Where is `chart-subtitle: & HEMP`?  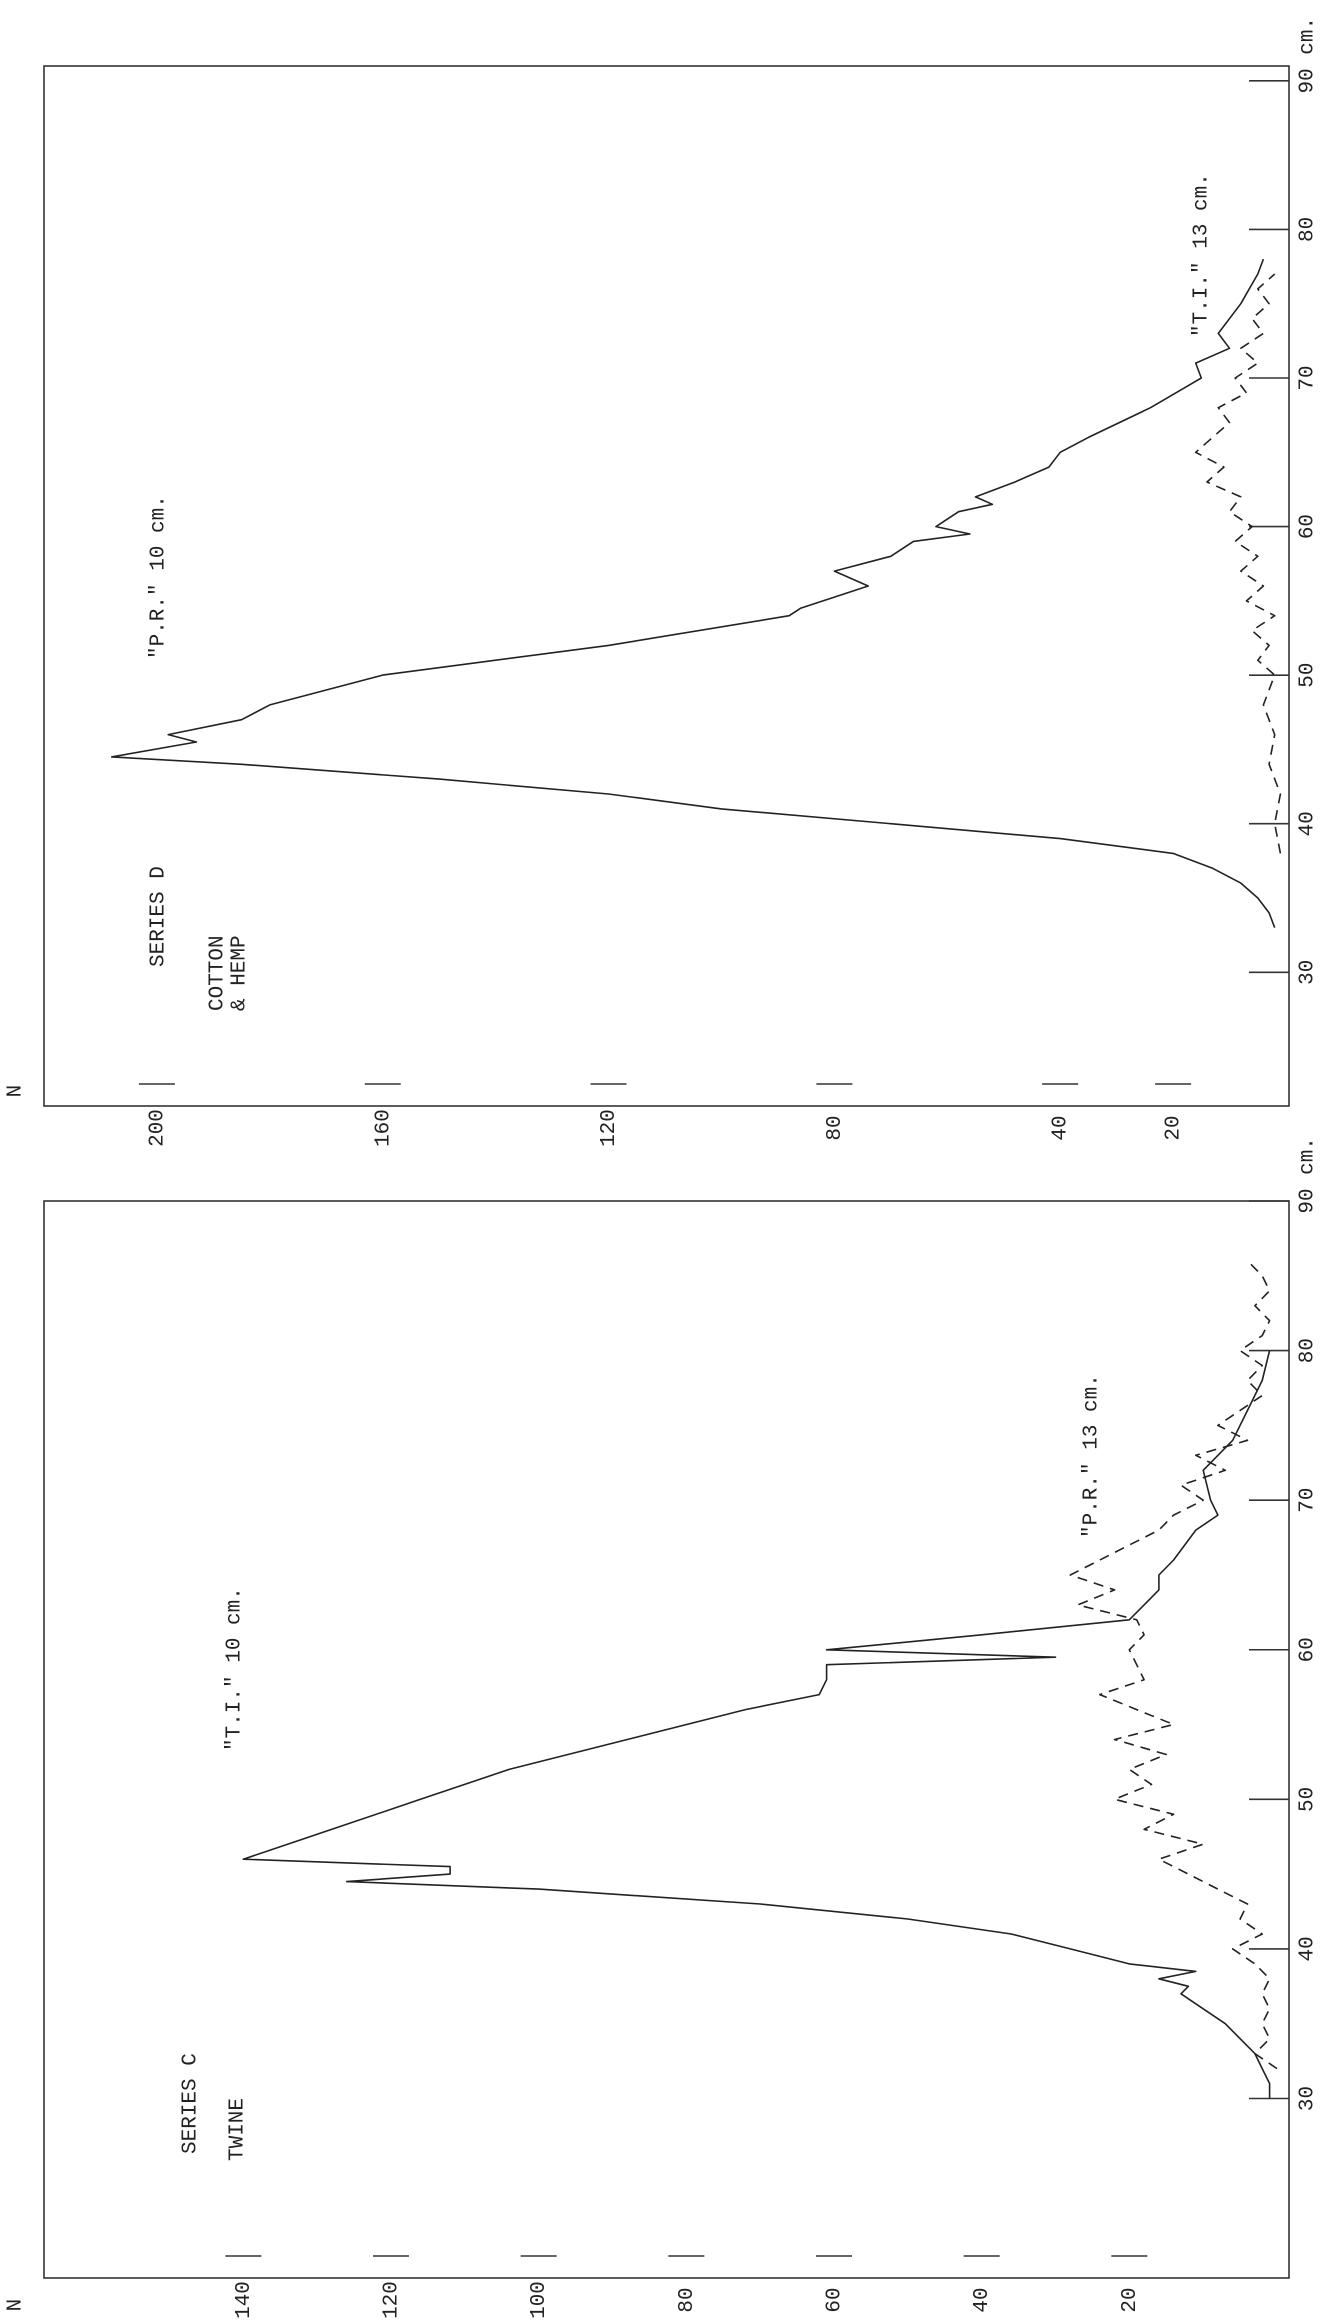 chart-subtitle: & HEMP is located at coordinates (240, 973).